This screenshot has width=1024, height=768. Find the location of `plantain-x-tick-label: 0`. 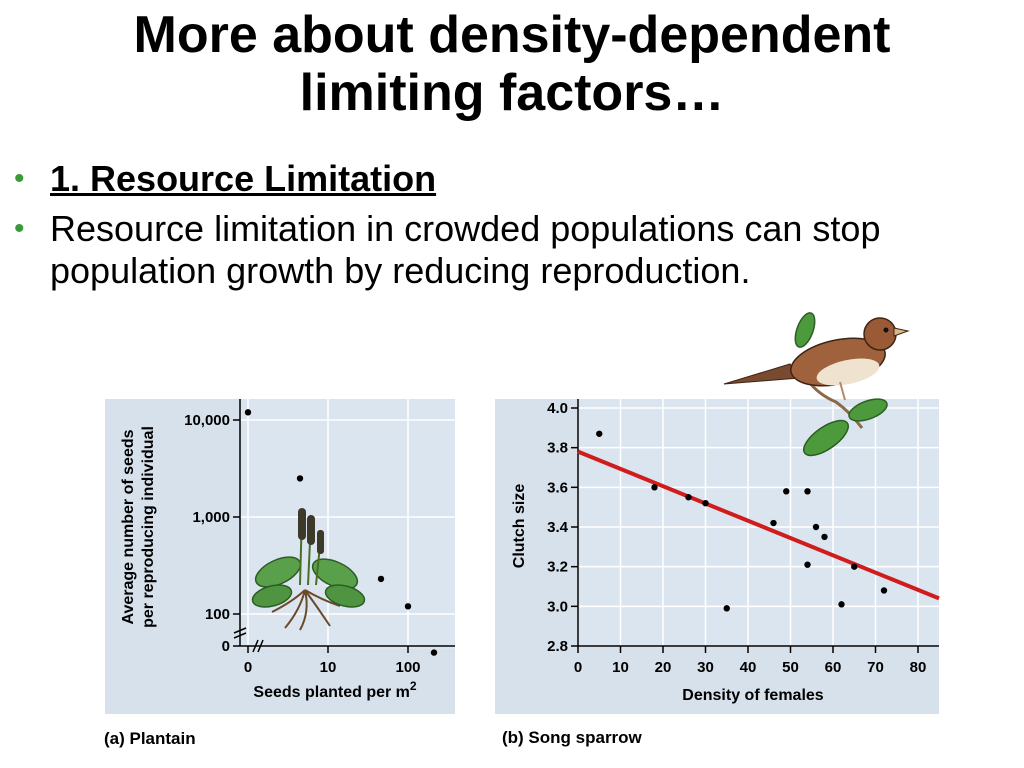

plantain-x-tick-label: 0 is located at coordinates (248, 667).